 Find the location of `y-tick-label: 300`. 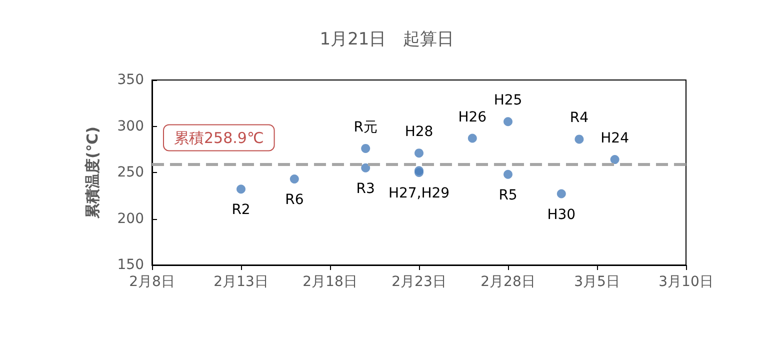

y-tick-label: 300 is located at coordinates (130, 126).